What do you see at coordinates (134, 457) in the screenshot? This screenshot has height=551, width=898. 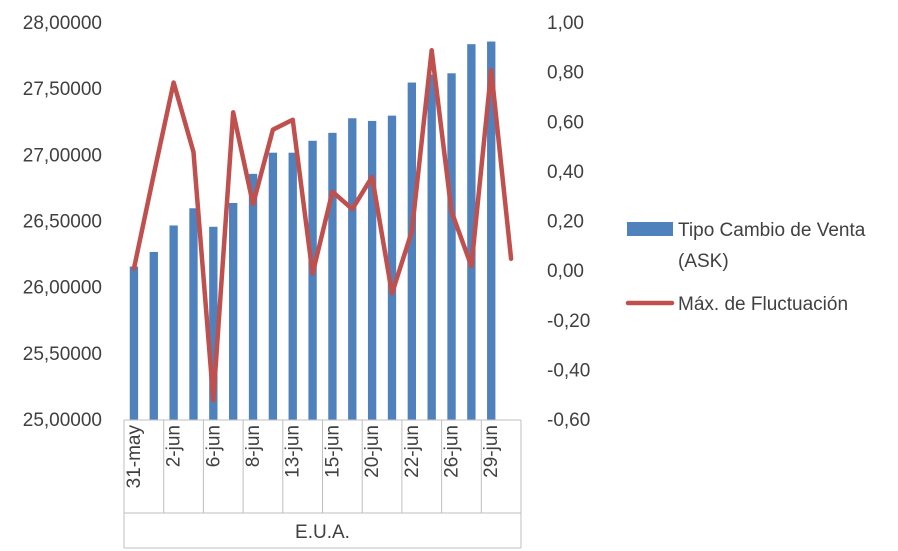 I see `x-tick-label: 31-may` at bounding box center [134, 457].